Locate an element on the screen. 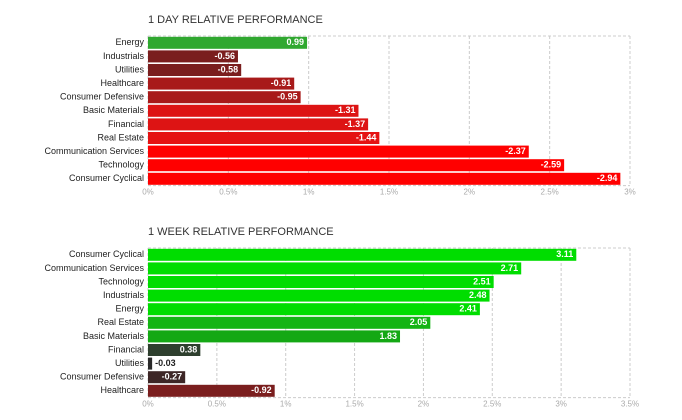 This screenshot has width=682, height=420. value-label: -1.37 is located at coordinates (355, 124).